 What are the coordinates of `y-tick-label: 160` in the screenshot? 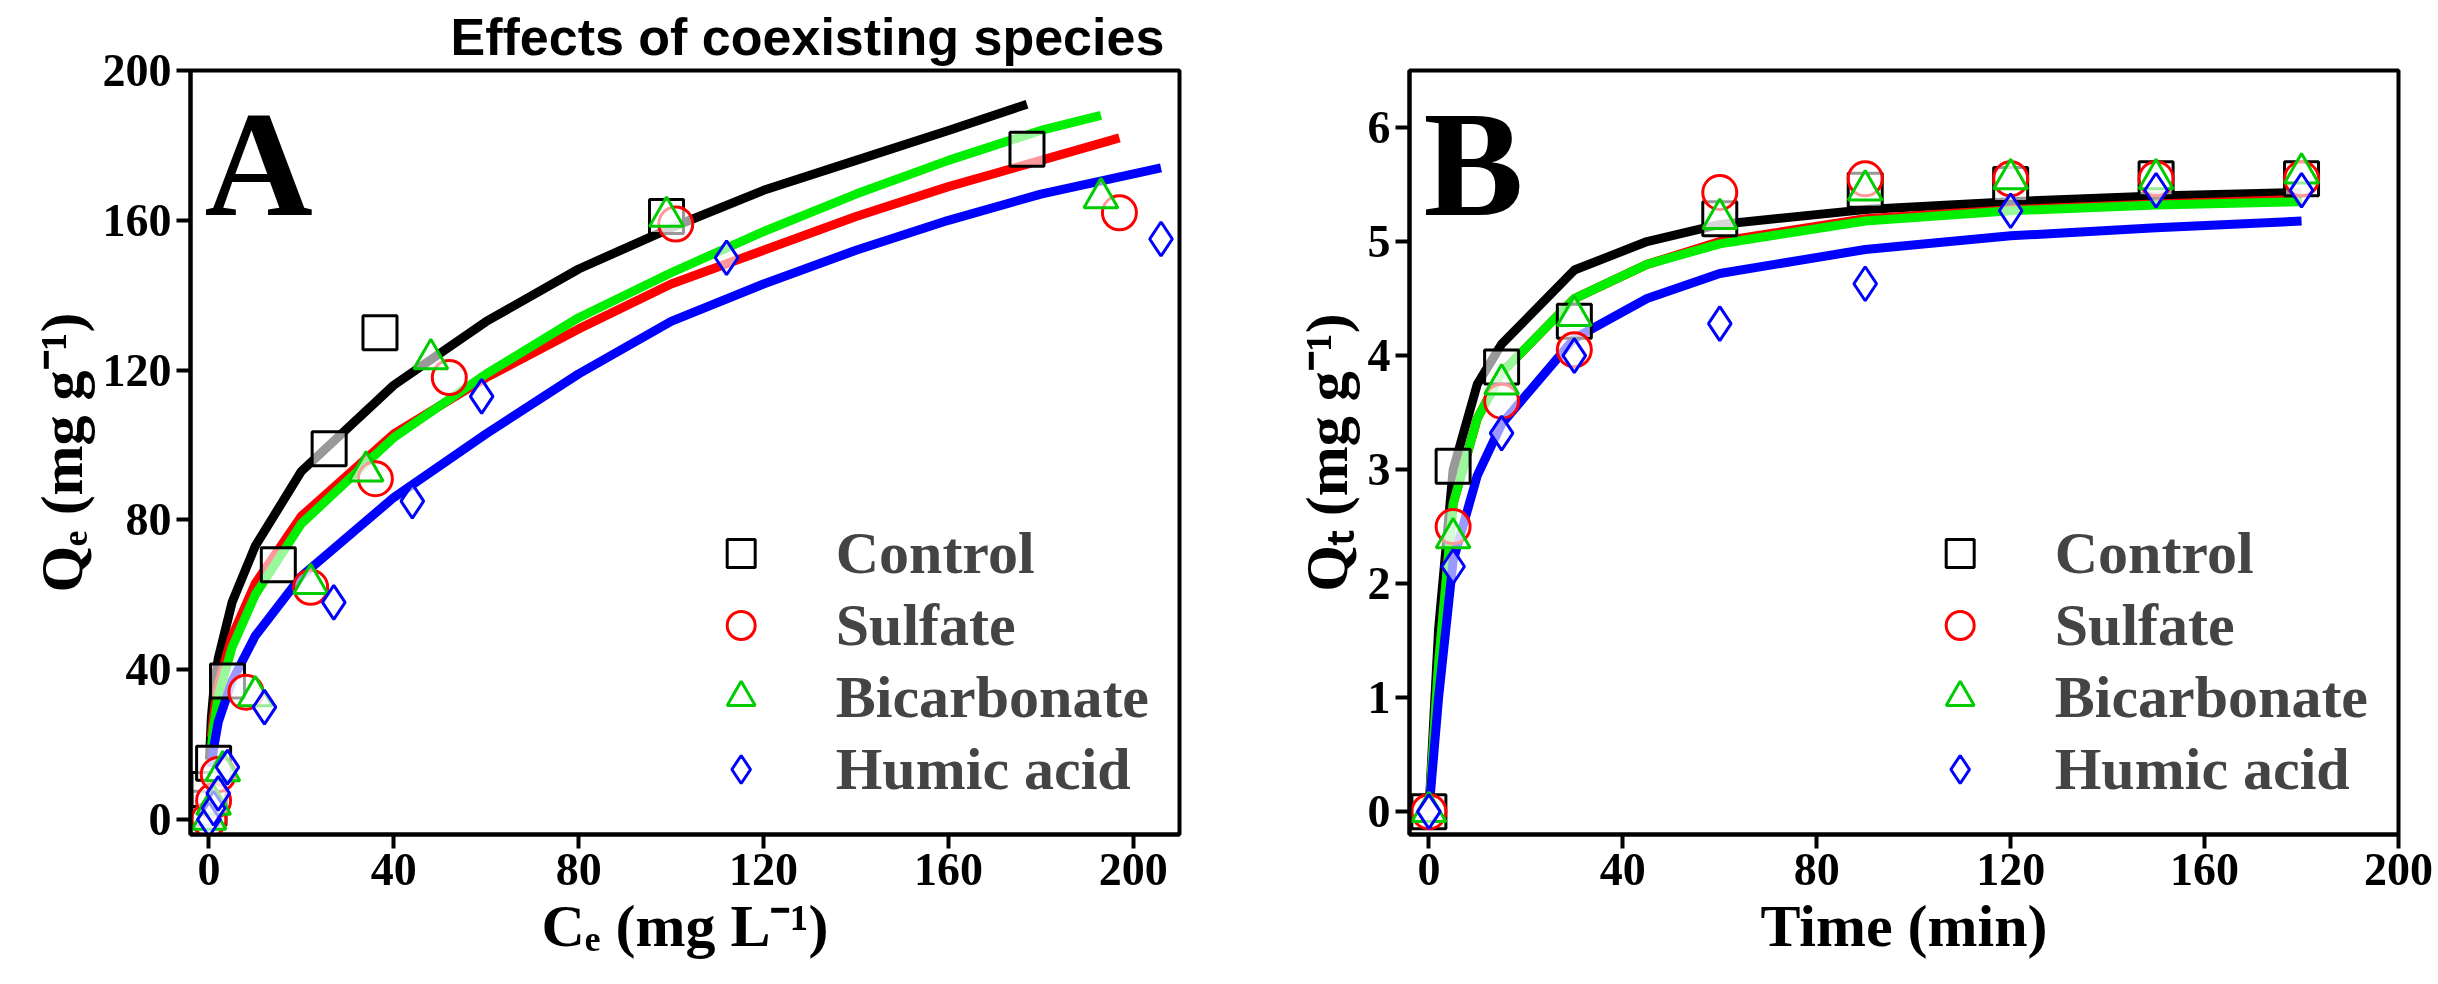 It's located at (137, 220).